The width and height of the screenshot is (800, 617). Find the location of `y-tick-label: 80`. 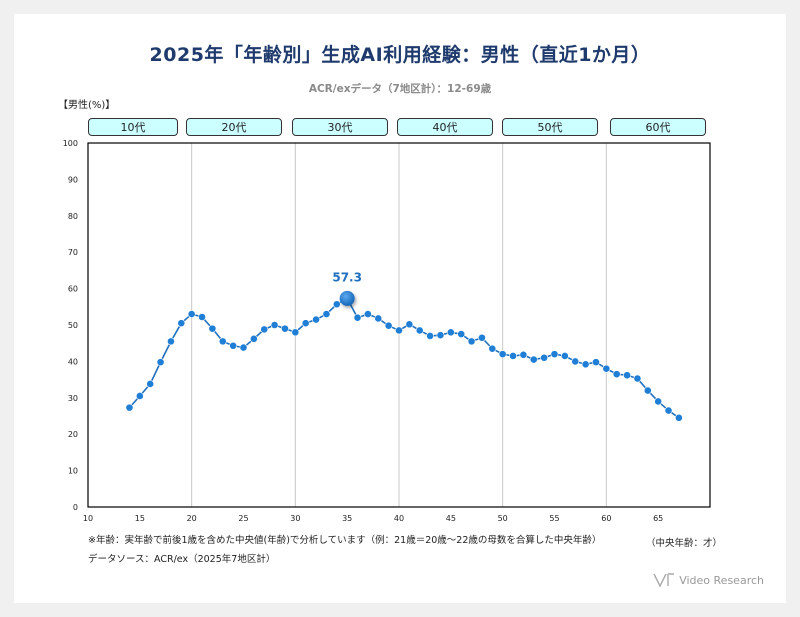

y-tick-label: 80 is located at coordinates (73, 216).